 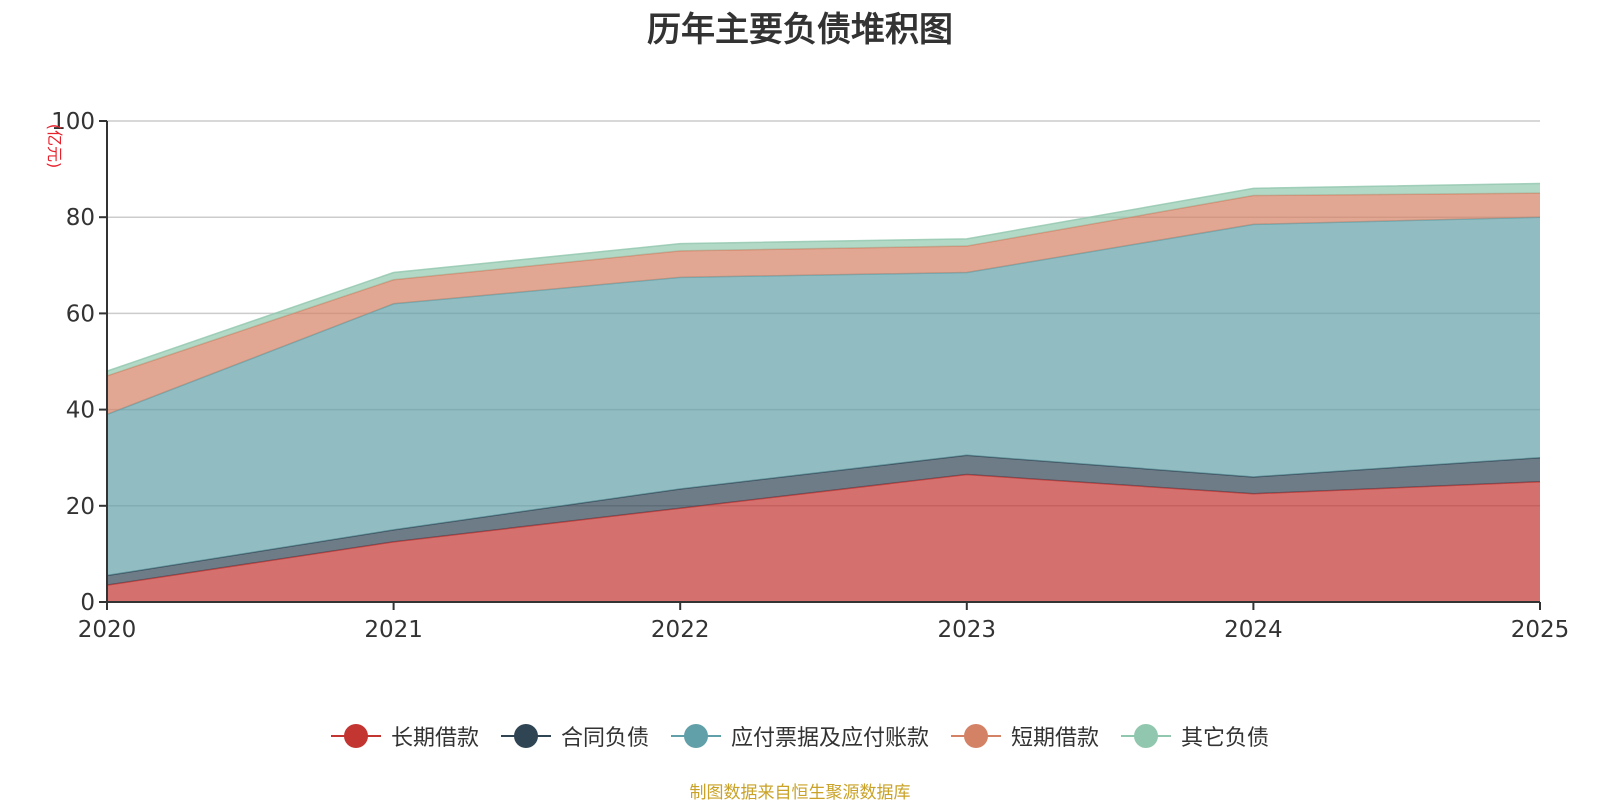 What do you see at coordinates (87, 603) in the screenshot?
I see `y-tick-label: 0` at bounding box center [87, 603].